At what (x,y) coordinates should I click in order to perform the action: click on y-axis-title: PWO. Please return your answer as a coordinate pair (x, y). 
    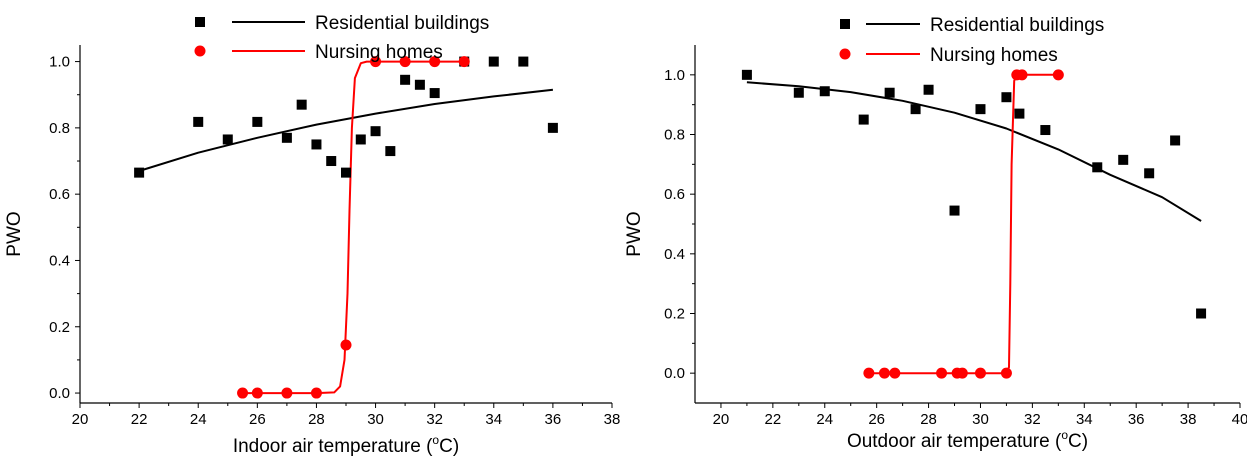
    Looking at the image, I should click on (14, 233).